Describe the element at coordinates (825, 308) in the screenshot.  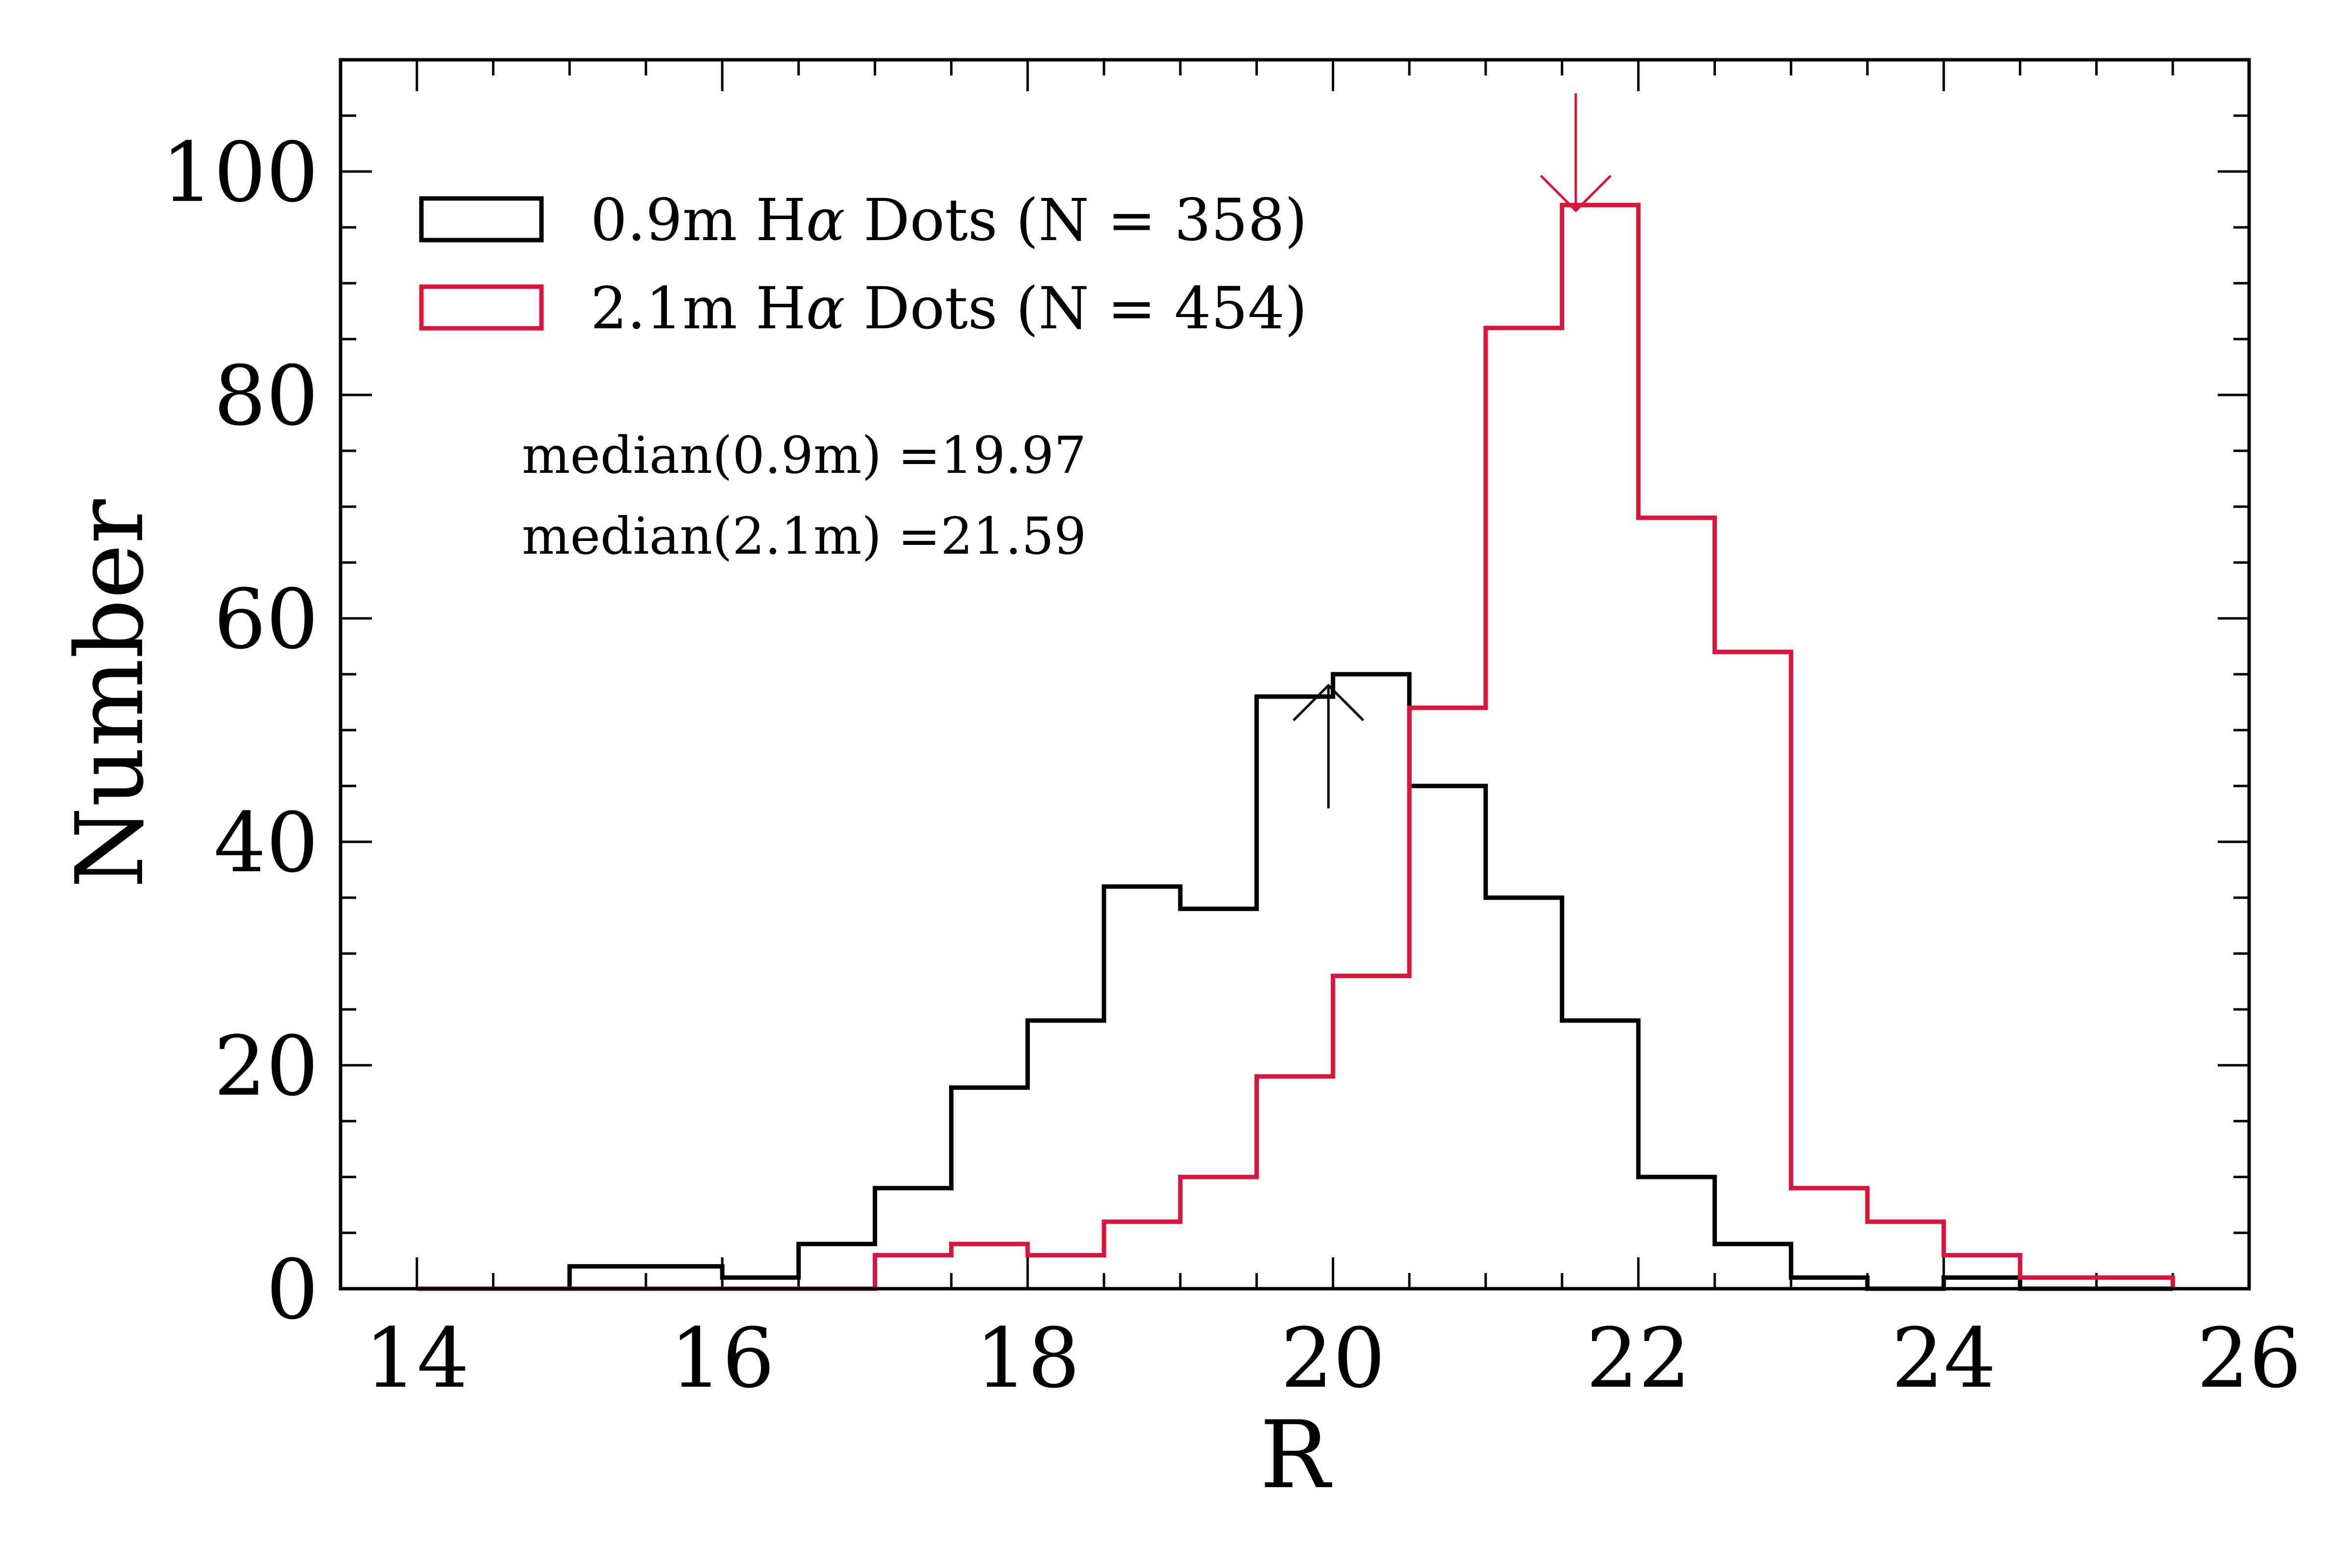
I see `legend-label-2.1m-greek: α` at that location.